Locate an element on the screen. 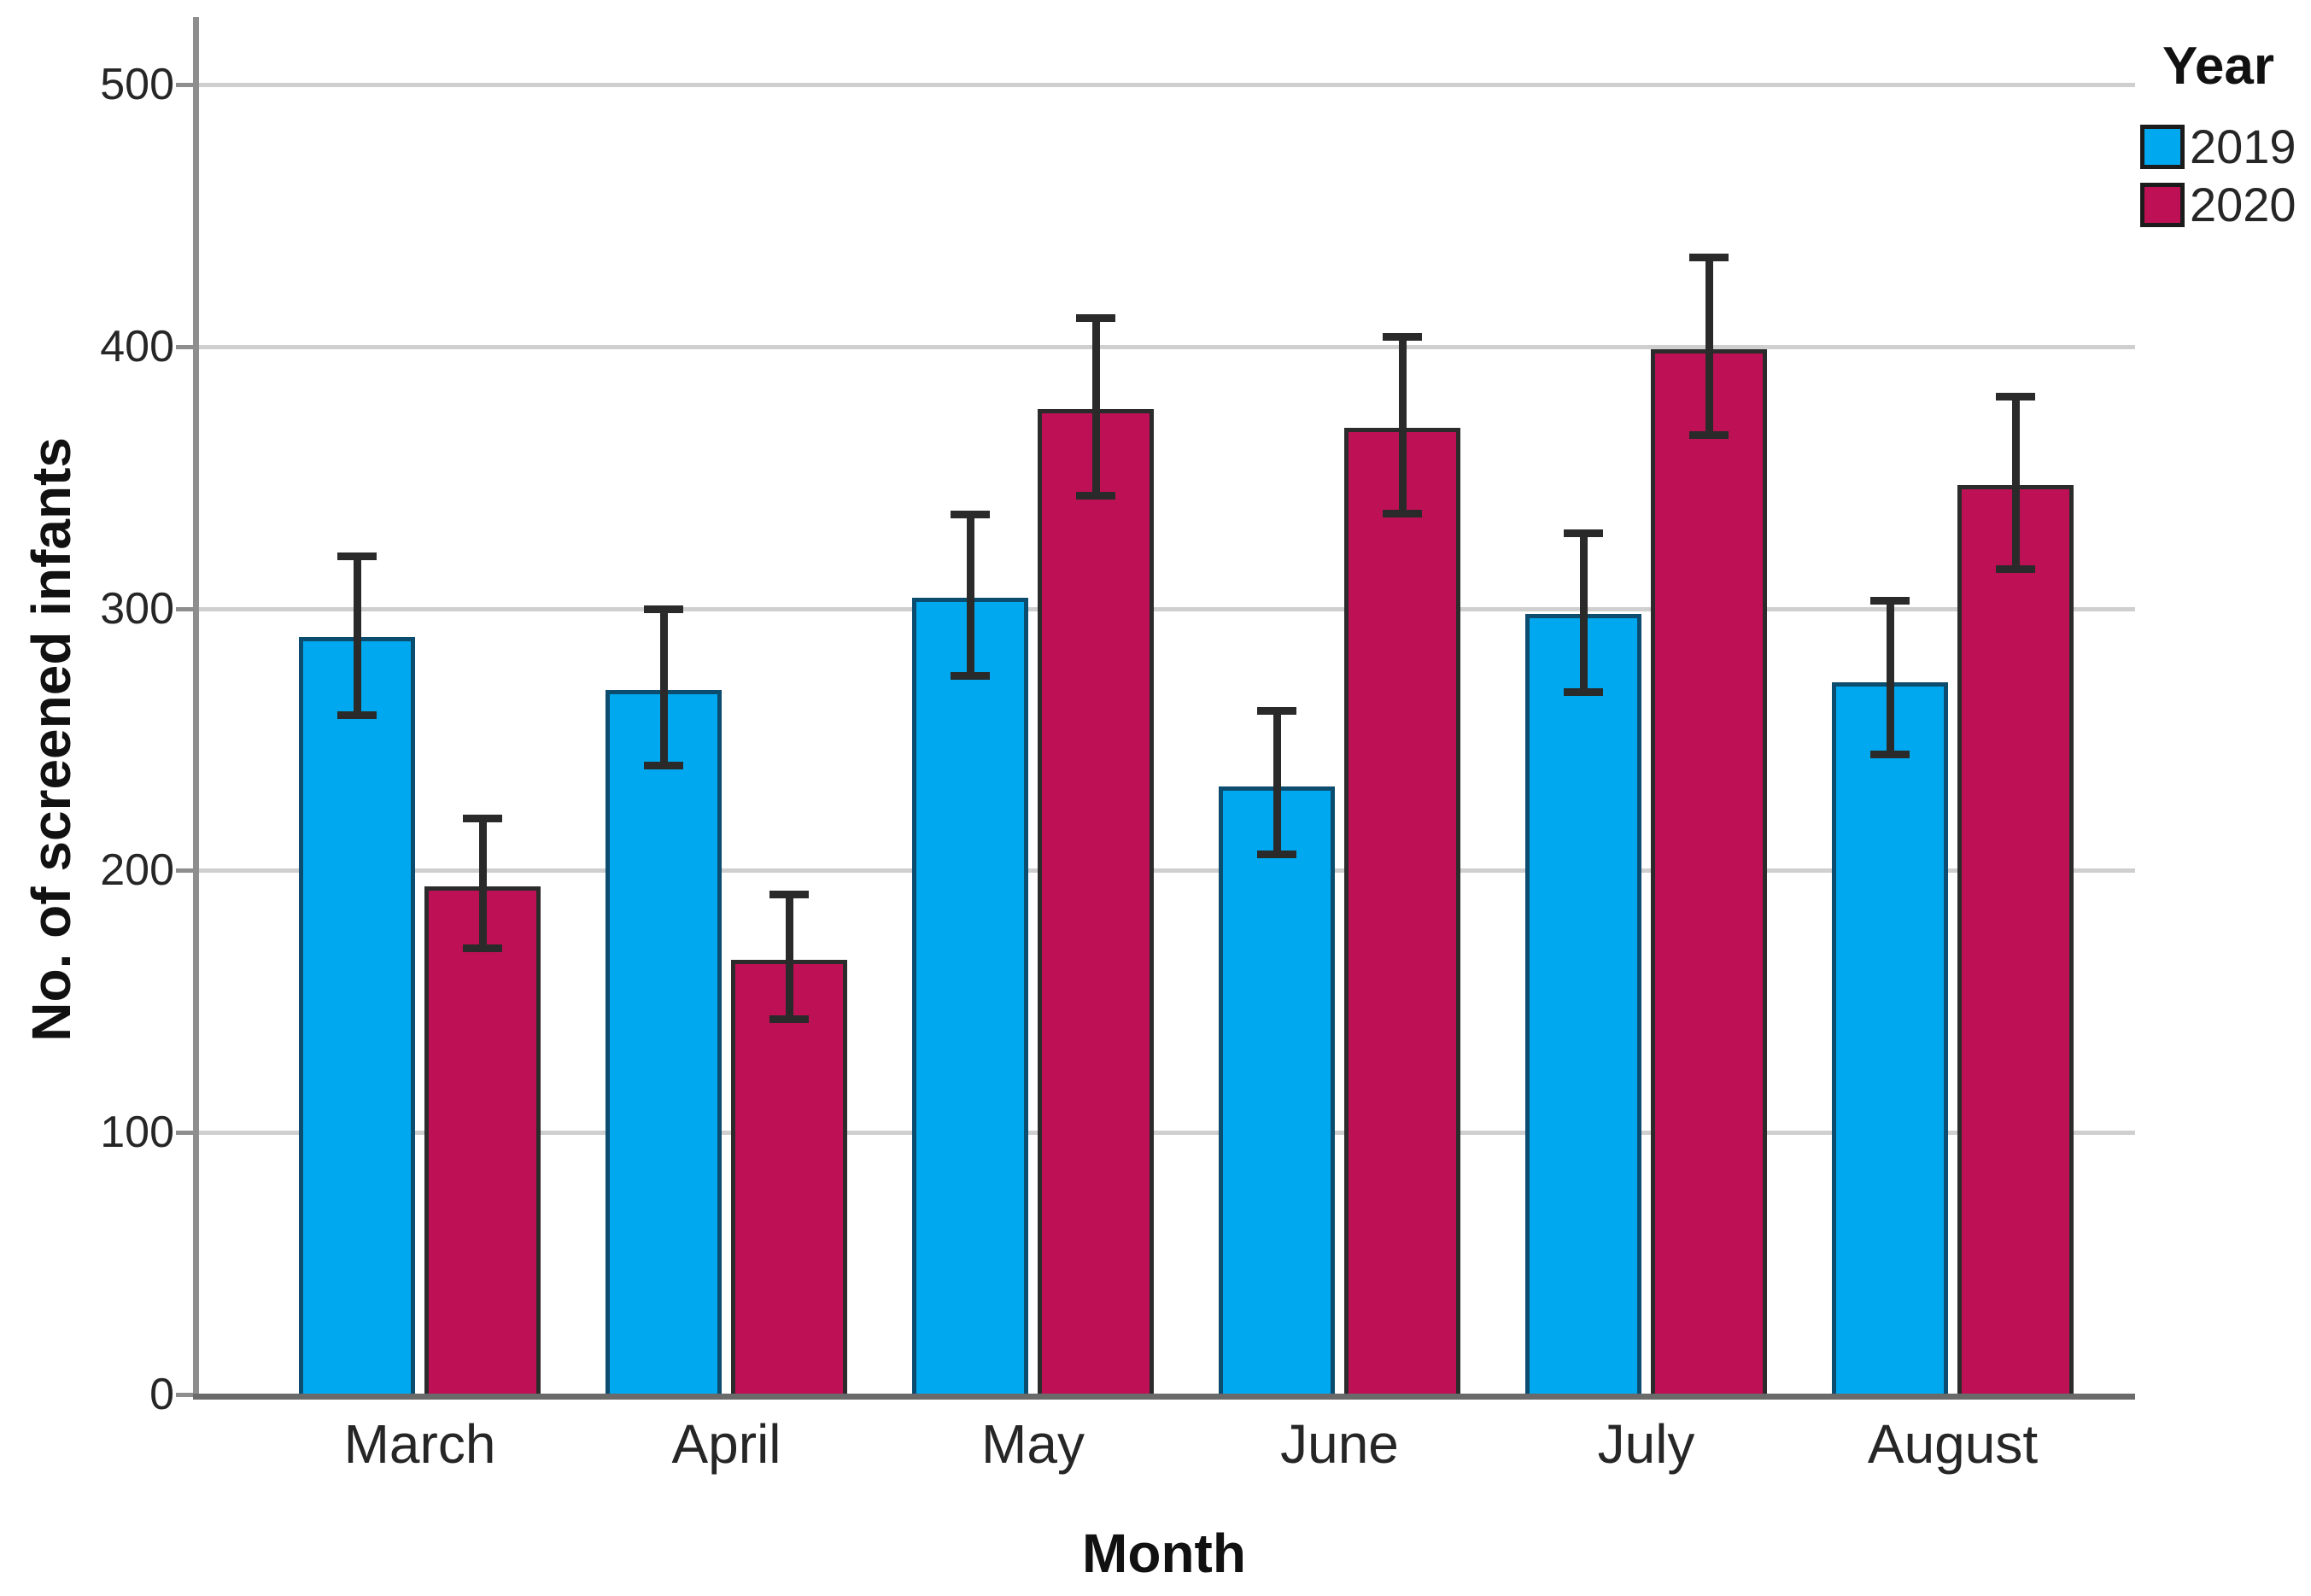 The height and width of the screenshot is (1596, 2311). error-cap-bottom-2019-April is located at coordinates (663, 765).